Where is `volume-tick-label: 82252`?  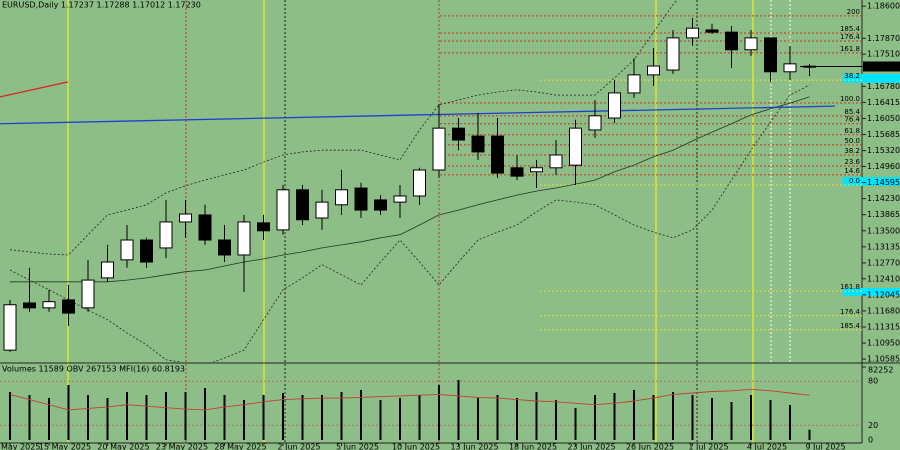
volume-tick-label: 82252 is located at coordinates (880, 370).